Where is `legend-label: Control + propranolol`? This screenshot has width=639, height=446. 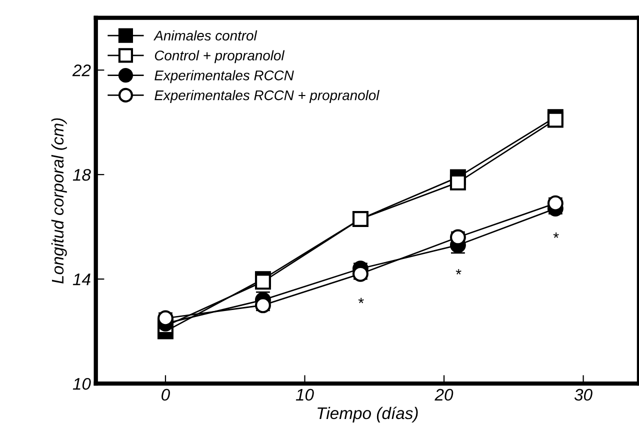 legend-label: Control + propranolol is located at coordinates (219, 57).